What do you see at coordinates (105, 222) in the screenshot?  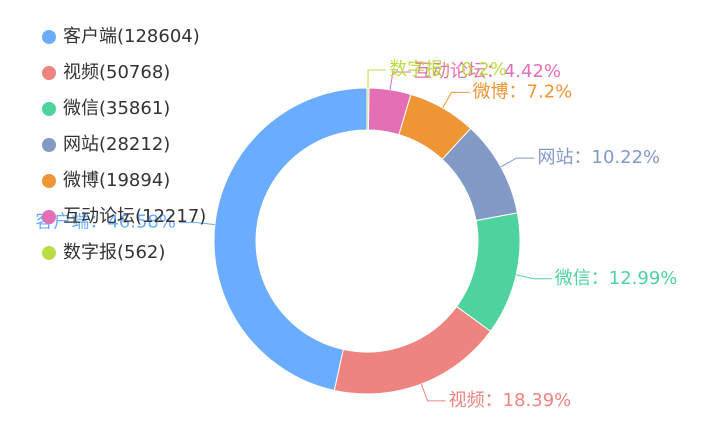 I see `data-label: 客户端：46.58%` at bounding box center [105, 222].